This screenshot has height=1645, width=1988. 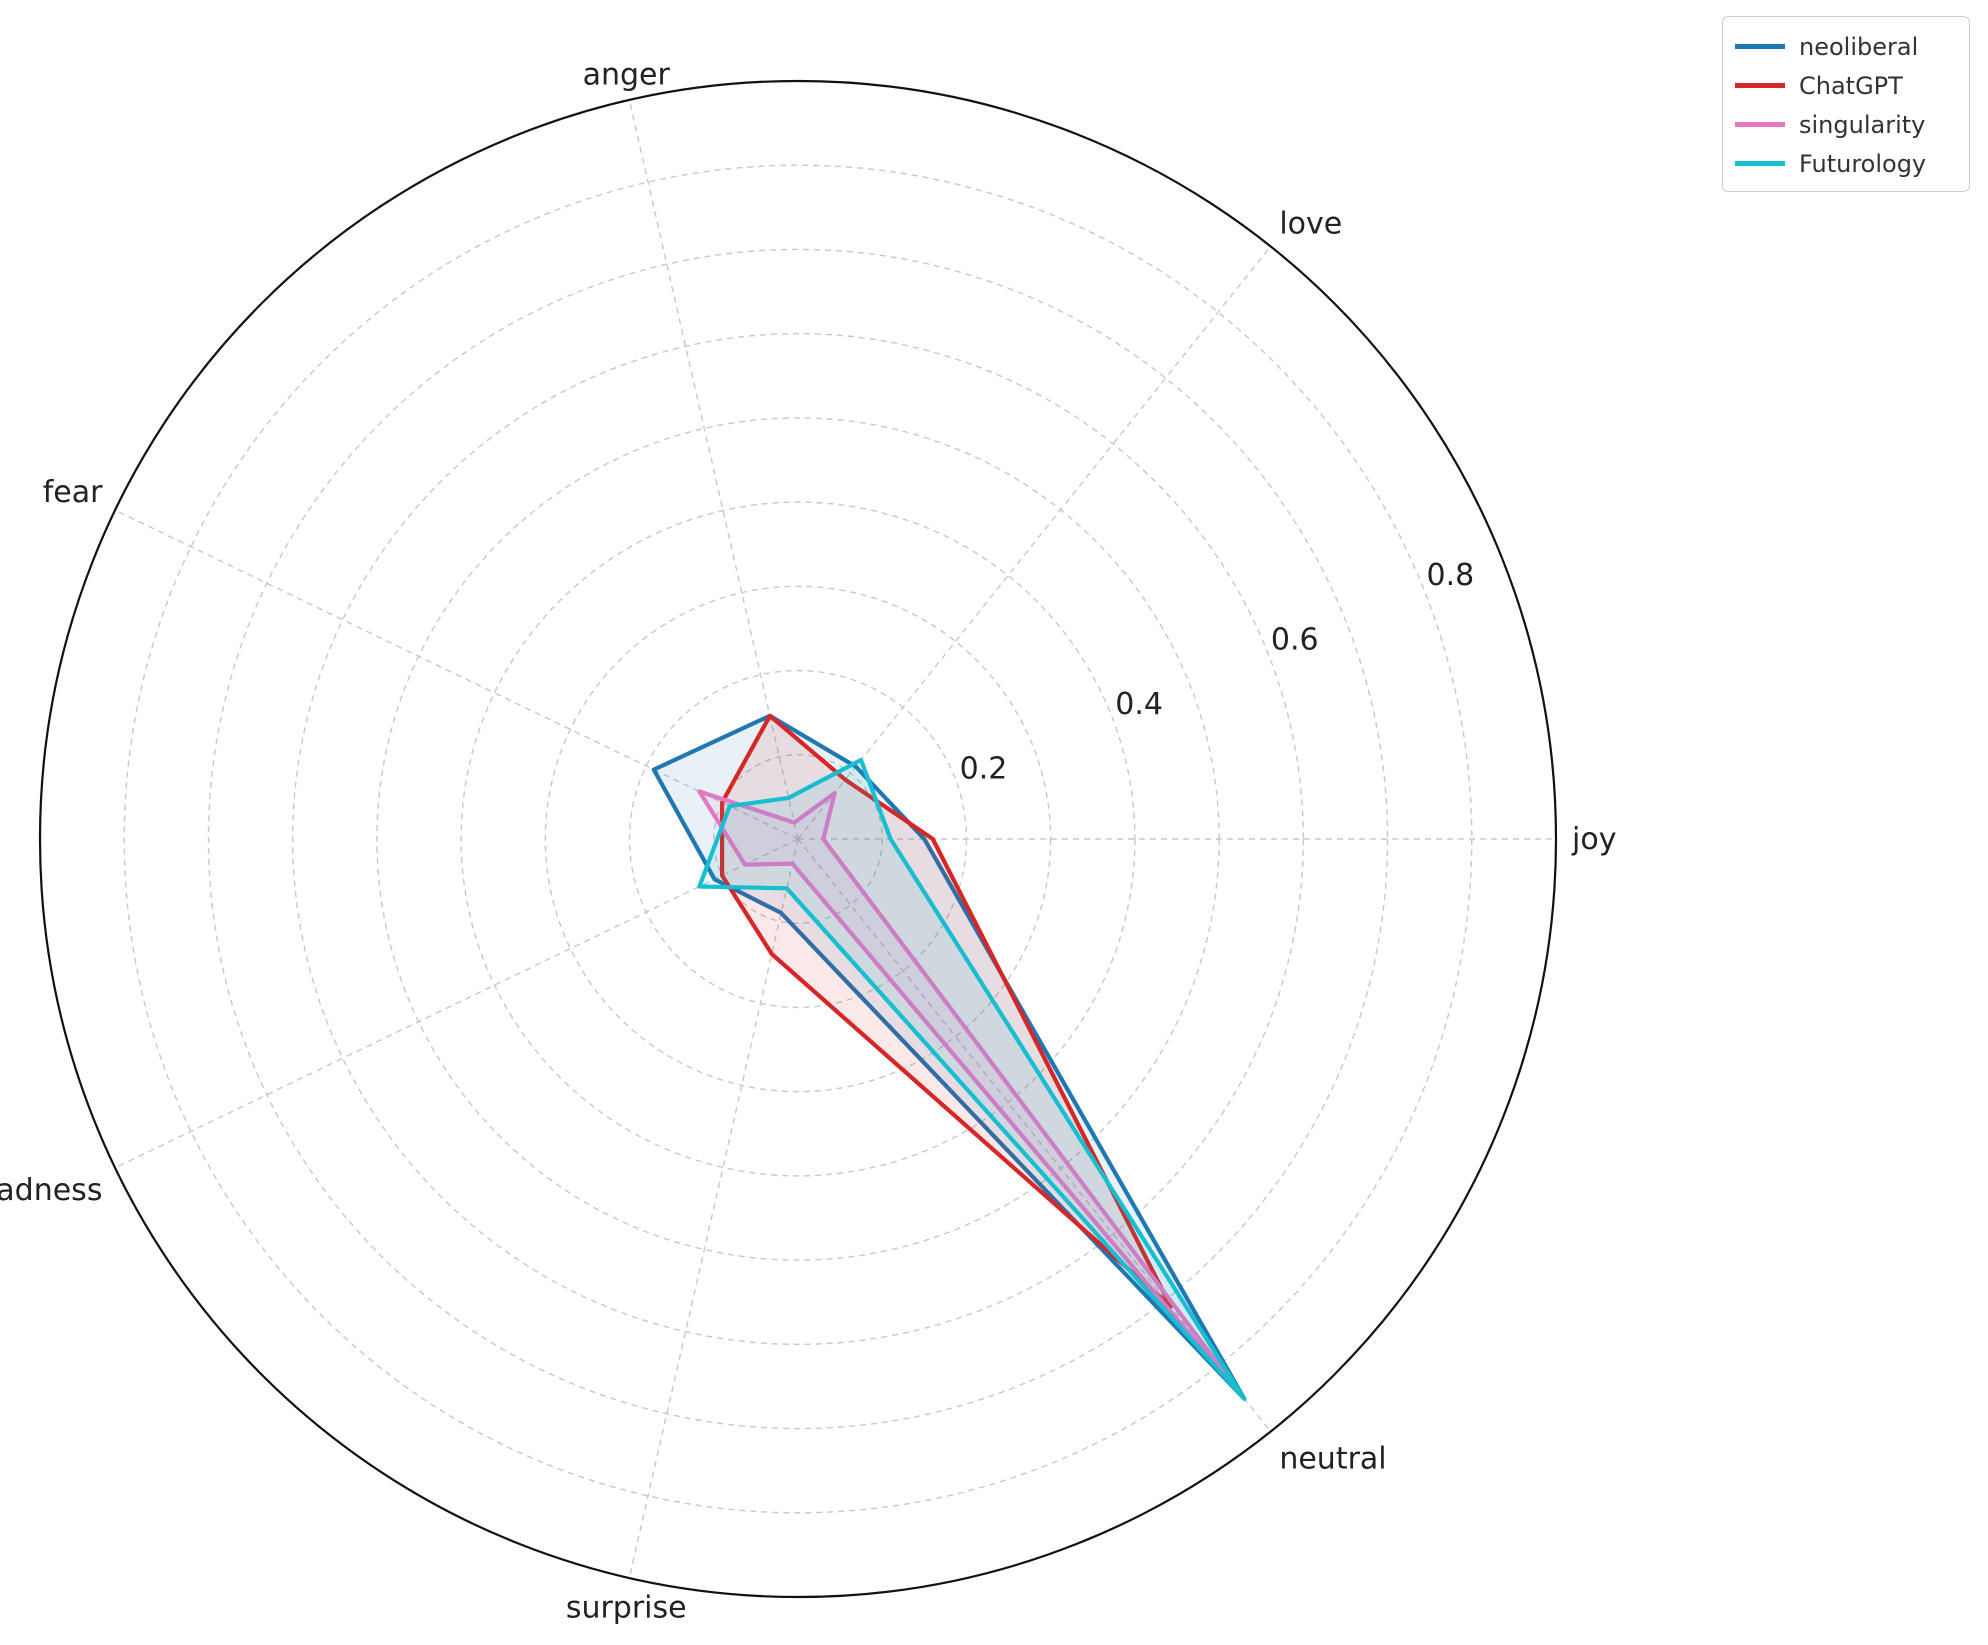 I want to click on chart-legend: neoliberal ChatGPT singularity Futurology, so click(x=1846, y=104).